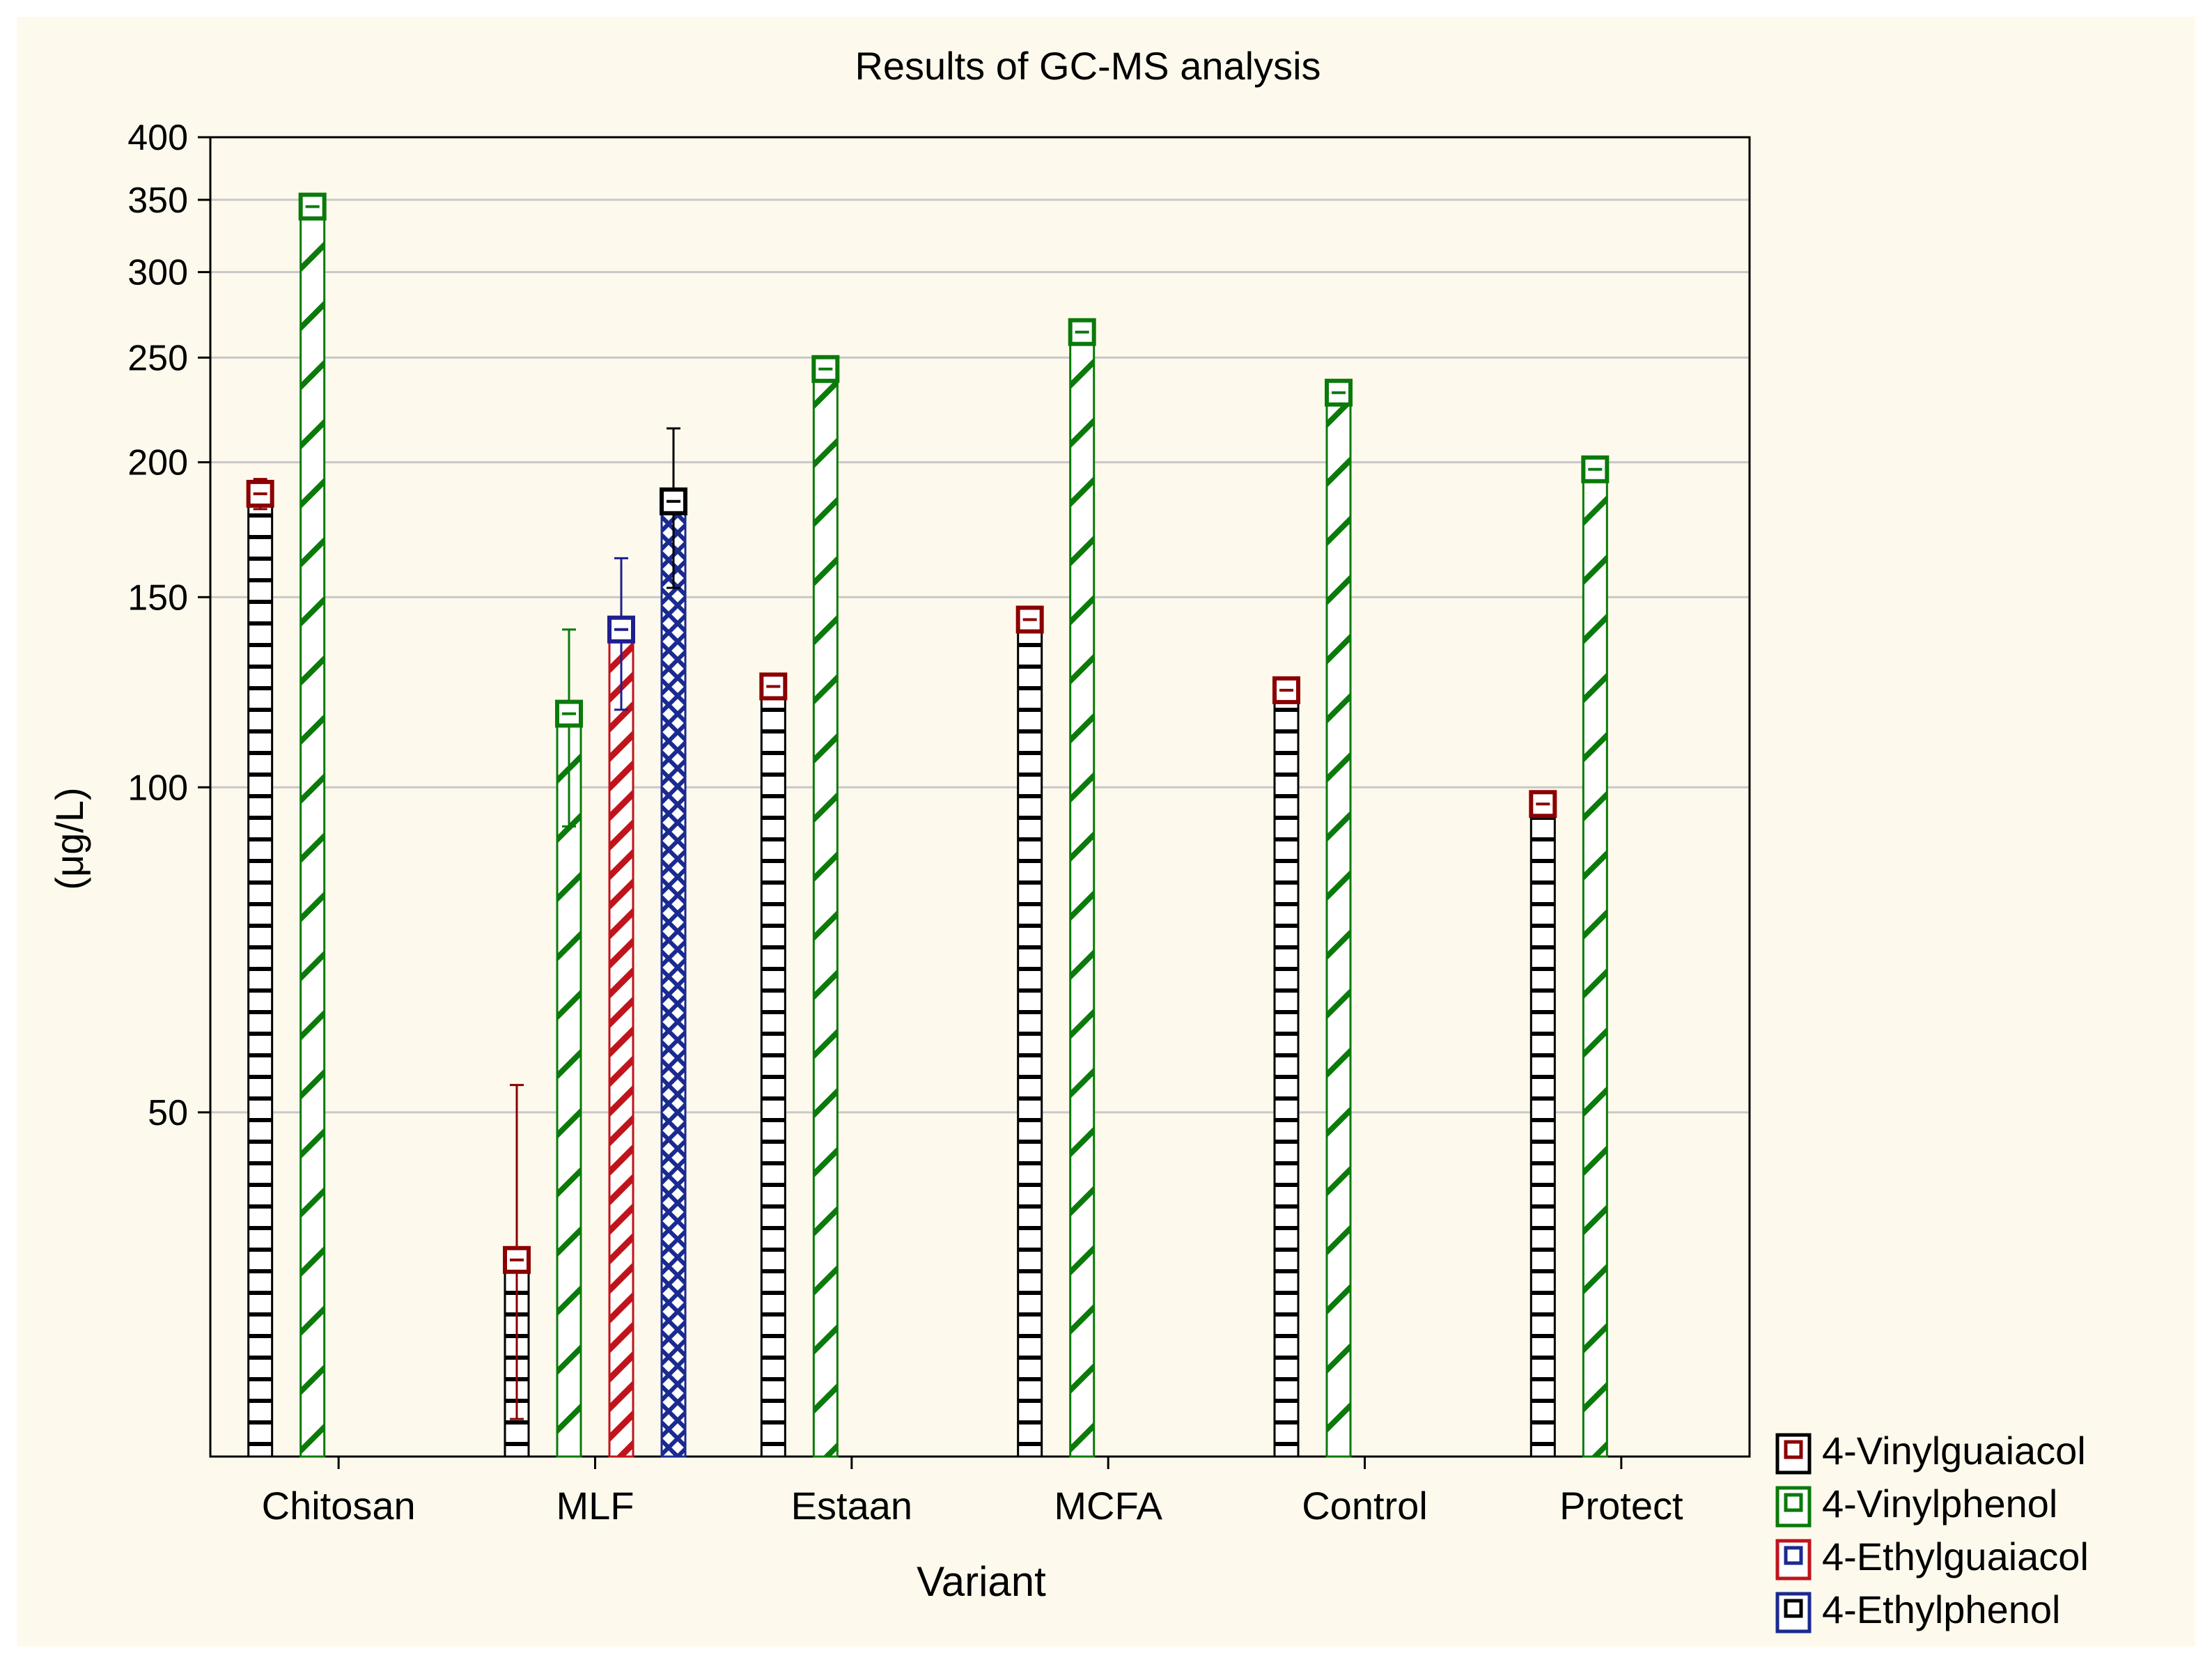  Describe the element at coordinates (157, 200) in the screenshot. I see `y-tick-label: 350` at that location.